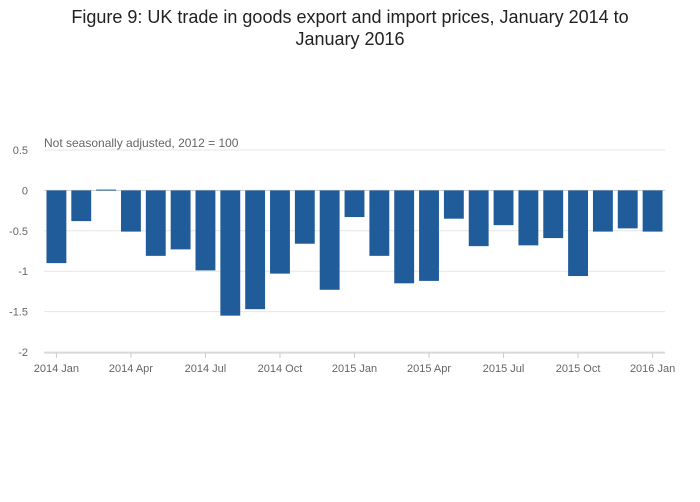  I want to click on chart-subtitle: Not seasonally adjusted, 2012 = 100, so click(141, 143).